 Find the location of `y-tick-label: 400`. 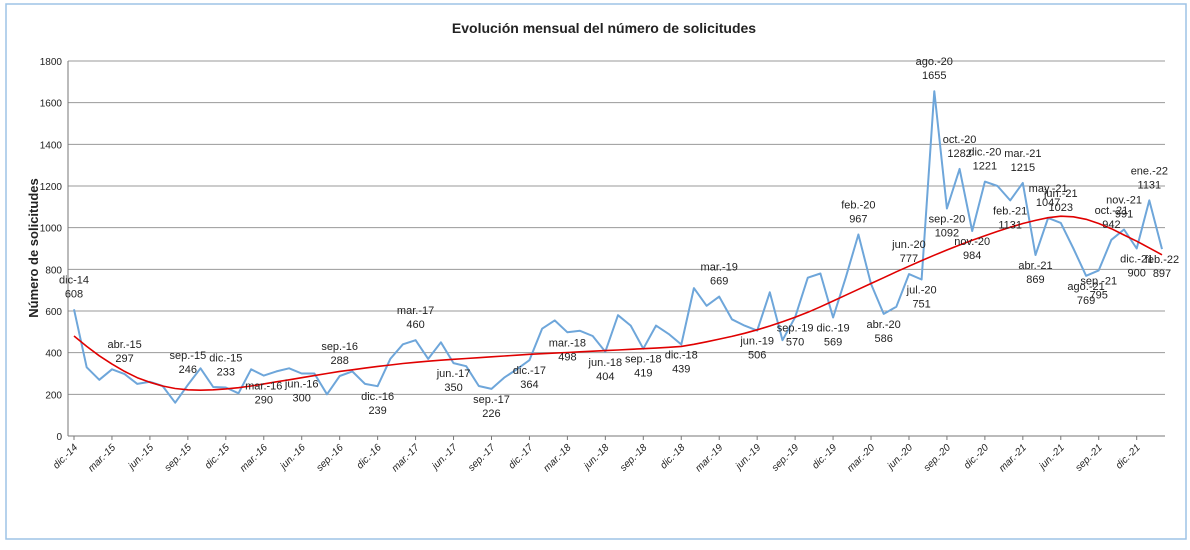

y-tick-label: 400 is located at coordinates (53, 354).